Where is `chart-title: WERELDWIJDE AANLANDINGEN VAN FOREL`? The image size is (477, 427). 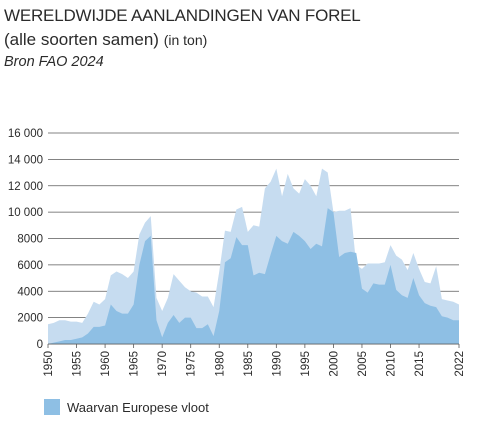 chart-title: WERELDWIJDE AANLANDINGEN VAN FOREL is located at coordinates (182, 15).